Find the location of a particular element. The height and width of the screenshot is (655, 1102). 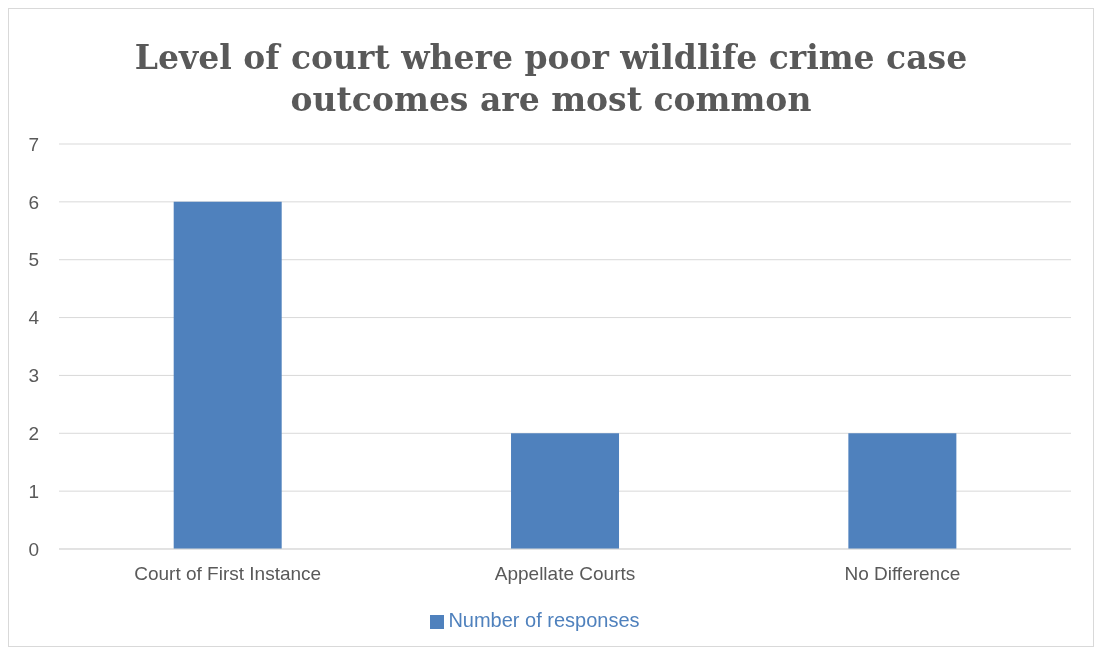

y-tick-label: 6 is located at coordinates (33, 202).